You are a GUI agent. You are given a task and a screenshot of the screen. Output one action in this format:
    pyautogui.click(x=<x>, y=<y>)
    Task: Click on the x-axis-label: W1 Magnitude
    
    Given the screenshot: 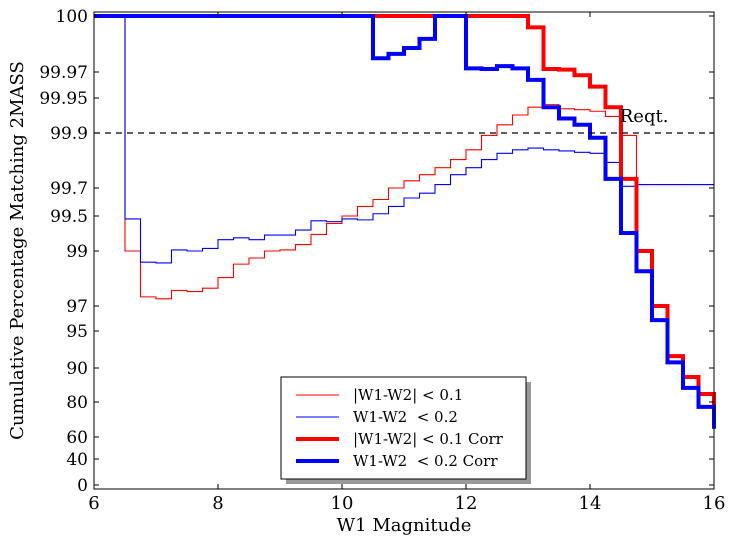 What is the action you would take?
    pyautogui.click(x=404, y=525)
    